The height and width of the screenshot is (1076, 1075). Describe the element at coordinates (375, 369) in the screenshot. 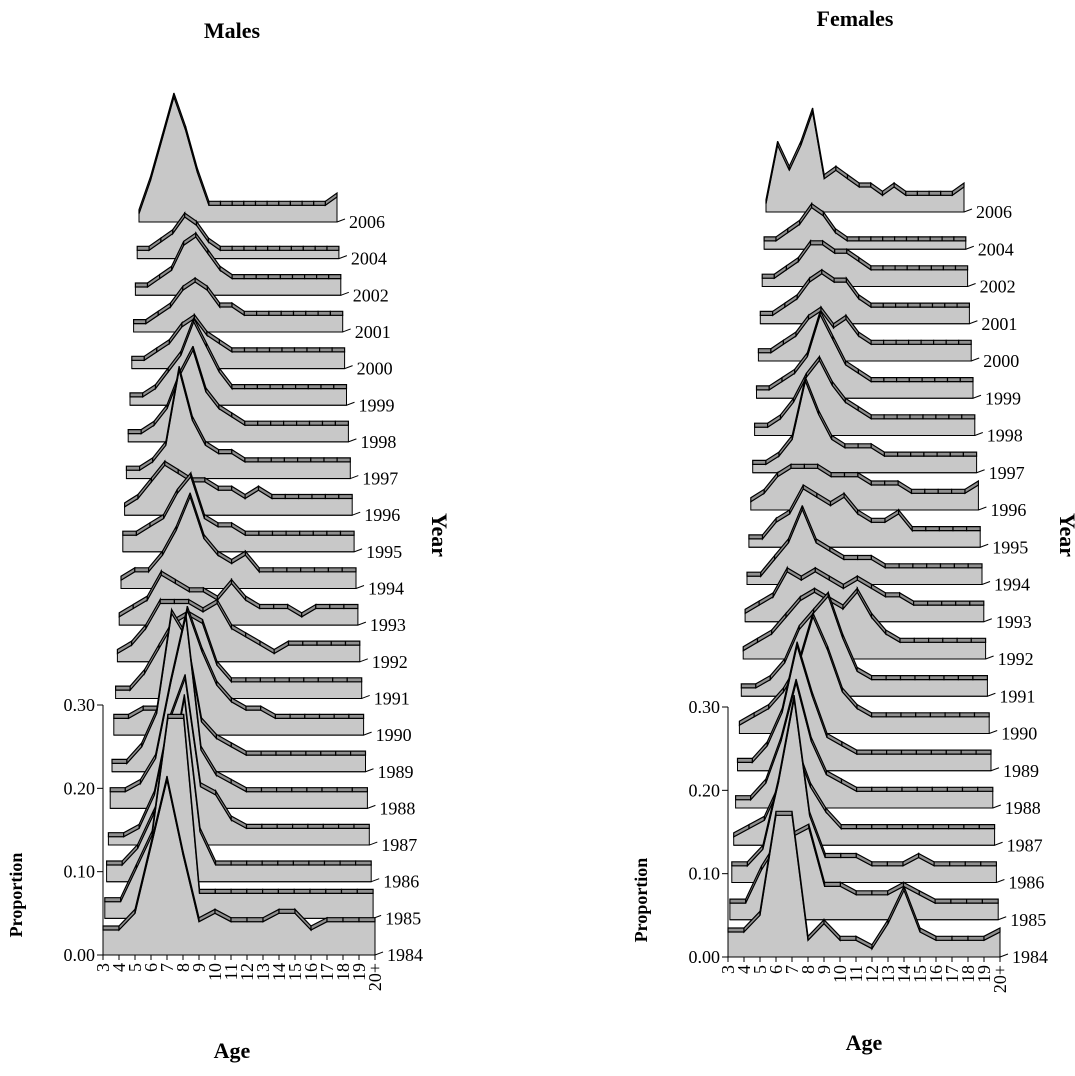

I see `males-year-label-2000: 2000` at that location.